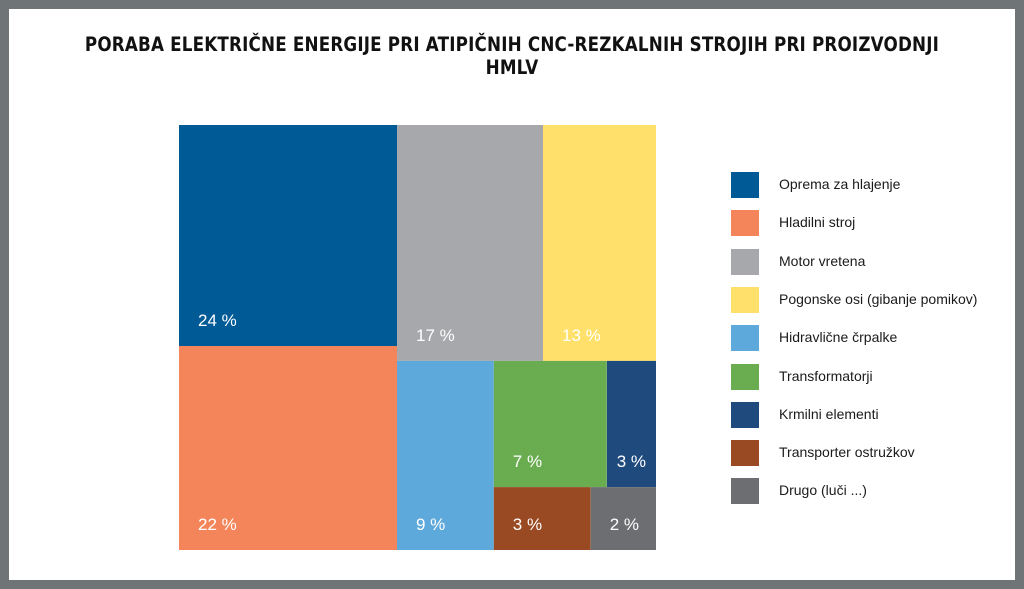 This screenshot has height=589, width=1024. I want to click on tile-label-pogonske-osi-gibanje-pomikov: 13 %, so click(581, 335).